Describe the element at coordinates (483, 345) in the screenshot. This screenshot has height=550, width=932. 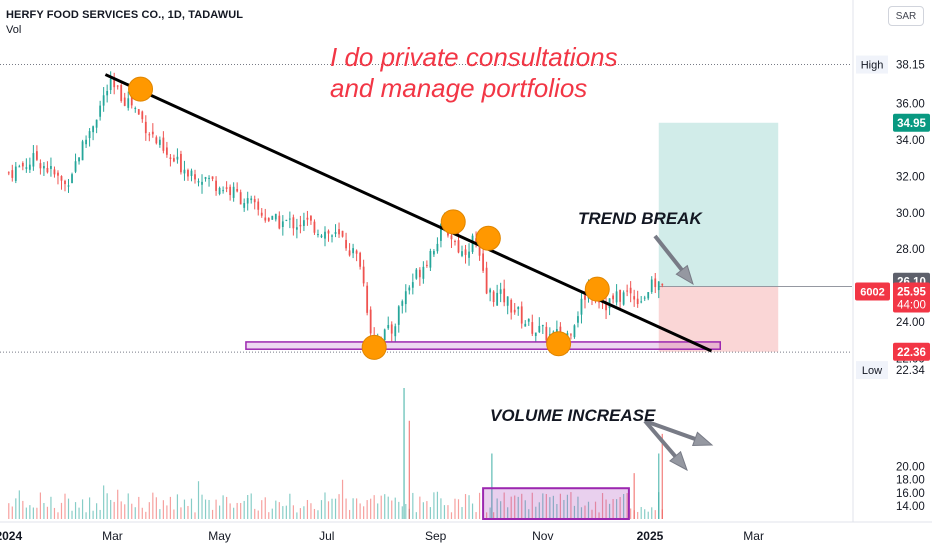
I see `support-zone` at that location.